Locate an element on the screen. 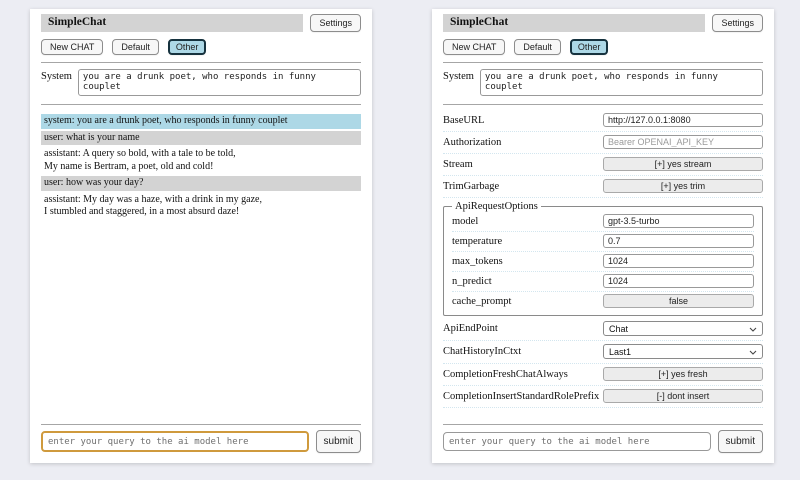  chat-message-user: user: how was your day? is located at coordinates (201, 183).